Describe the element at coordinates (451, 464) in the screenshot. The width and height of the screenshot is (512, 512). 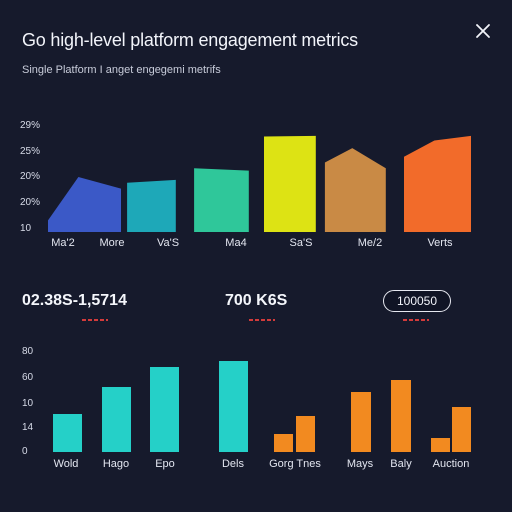
I see `bar-xtick-label: Auction` at that location.